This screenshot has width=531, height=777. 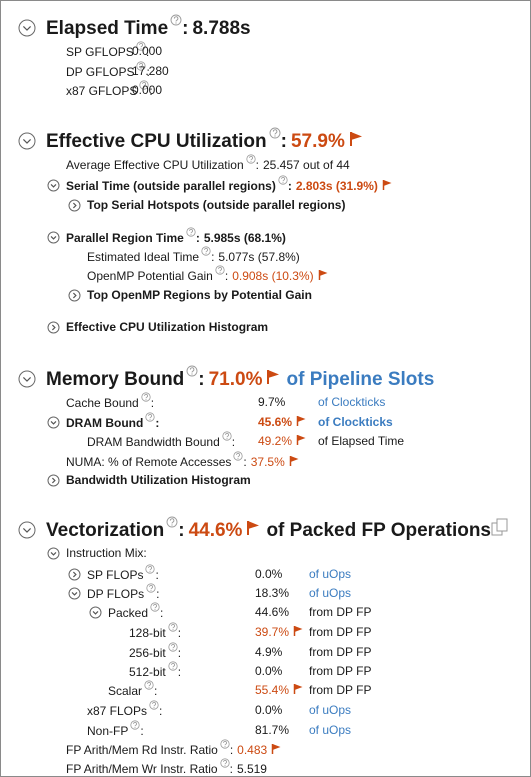 I want to click on metric-label: DRAM Bandwidth Bound, so click(x=153, y=442).